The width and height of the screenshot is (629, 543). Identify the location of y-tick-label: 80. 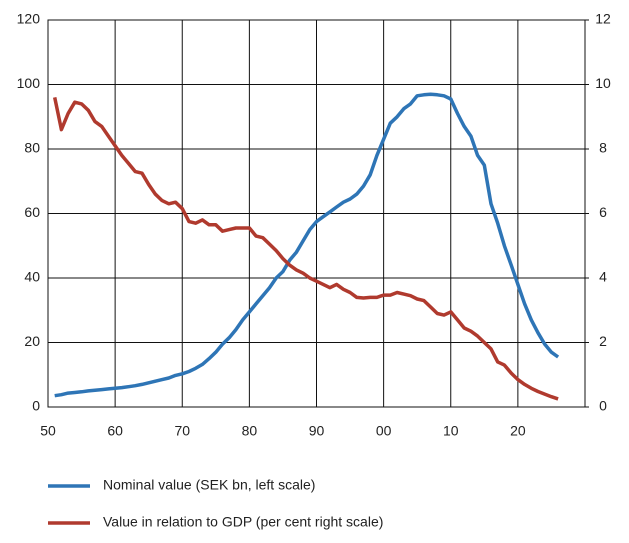
(32, 148).